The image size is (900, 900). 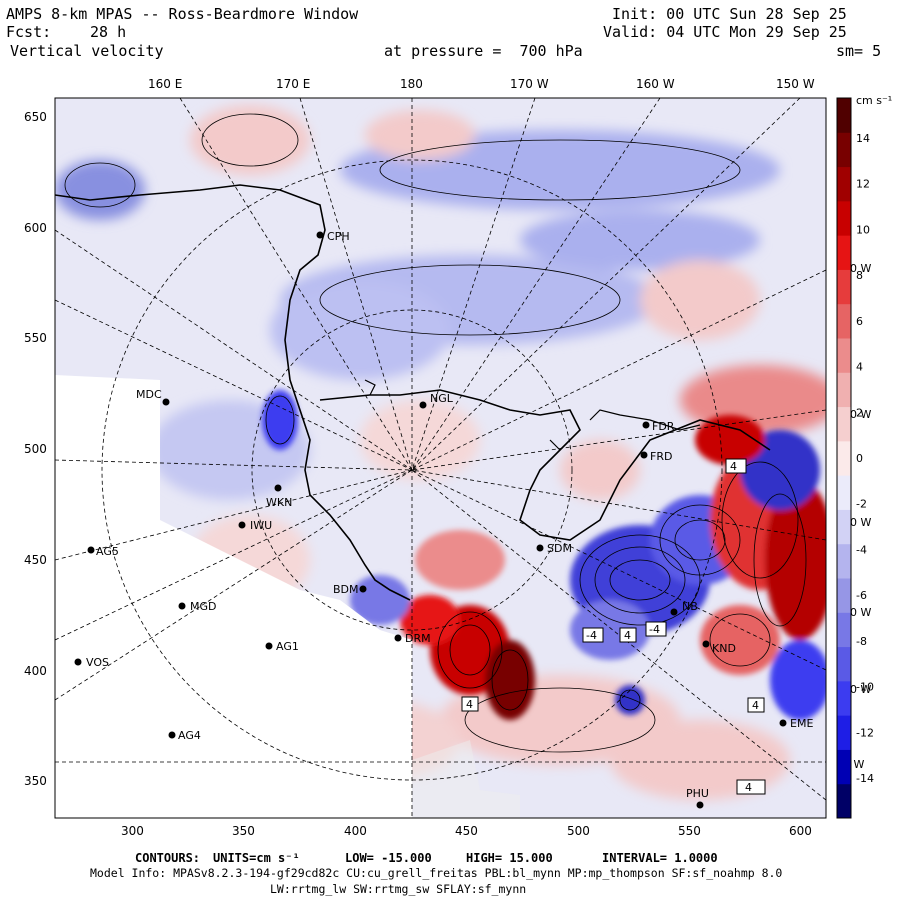 What do you see at coordinates (663, 426) in the screenshot?
I see `station-label-fdr: FDR` at bounding box center [663, 426].